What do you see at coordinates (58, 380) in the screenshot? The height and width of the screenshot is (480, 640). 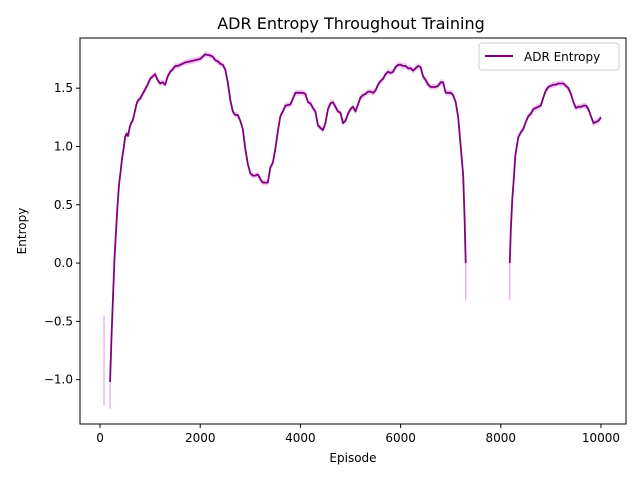 I see `y-tick-label: −1.0` at bounding box center [58, 380].